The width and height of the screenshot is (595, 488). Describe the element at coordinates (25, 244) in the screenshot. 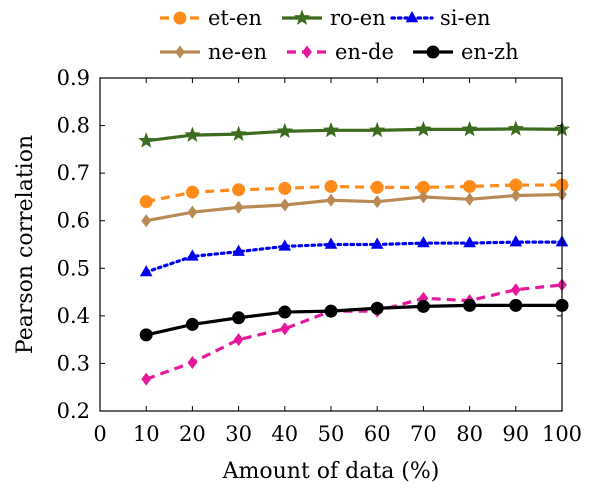

I see `y-axis-label: Pearson correlation` at that location.